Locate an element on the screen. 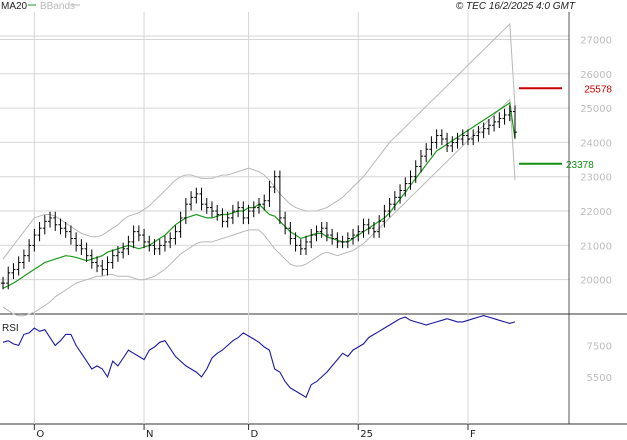 This screenshot has height=440, width=627. price-tick-label: 22000 is located at coordinates (596, 212).